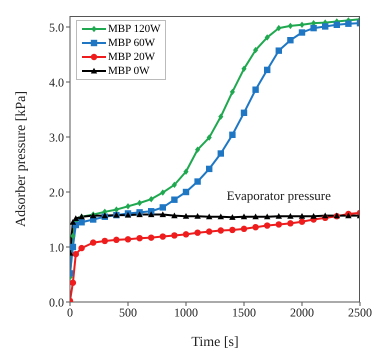 This screenshot has height=360, width=383. What do you see at coordinates (21, 159) in the screenshot?
I see `y-axis-title: Adsorber pressure [kPa]` at bounding box center [21, 159].